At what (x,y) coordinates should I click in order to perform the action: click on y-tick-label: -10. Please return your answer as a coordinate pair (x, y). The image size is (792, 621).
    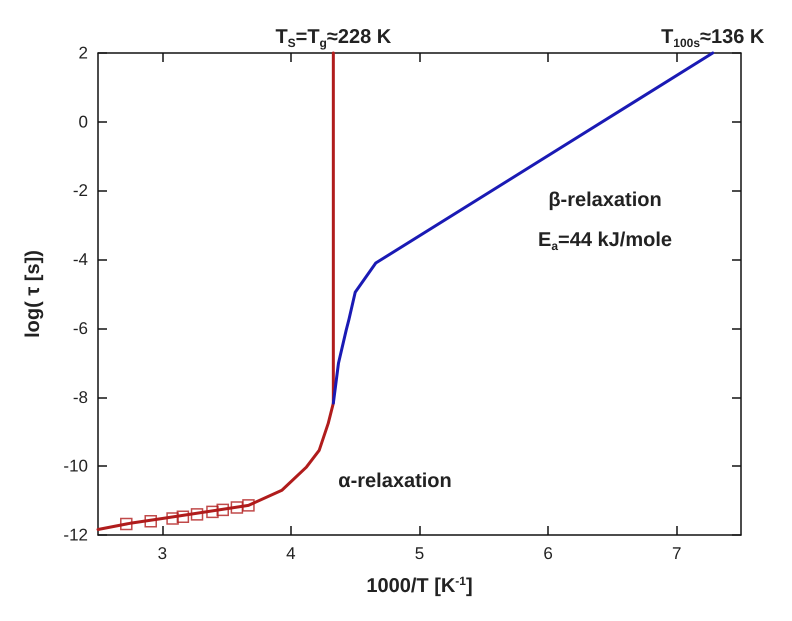
    Looking at the image, I should click on (75, 466).